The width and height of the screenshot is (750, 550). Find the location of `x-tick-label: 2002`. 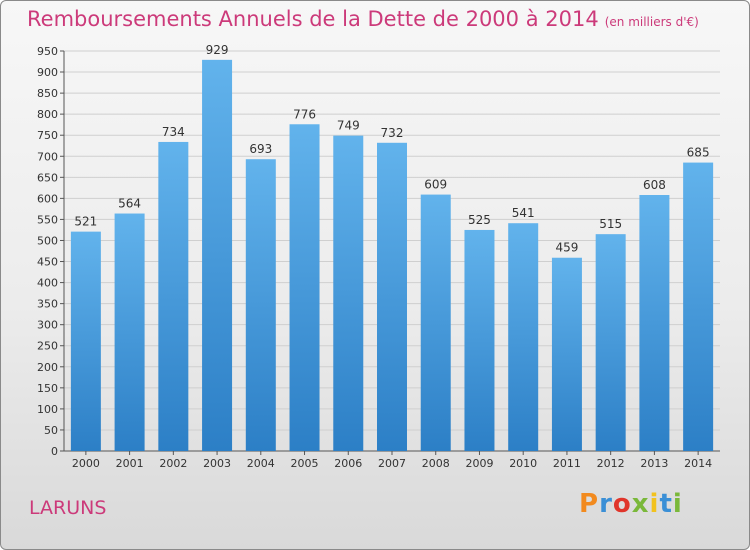

x-tick-label: 2002 is located at coordinates (173, 463).